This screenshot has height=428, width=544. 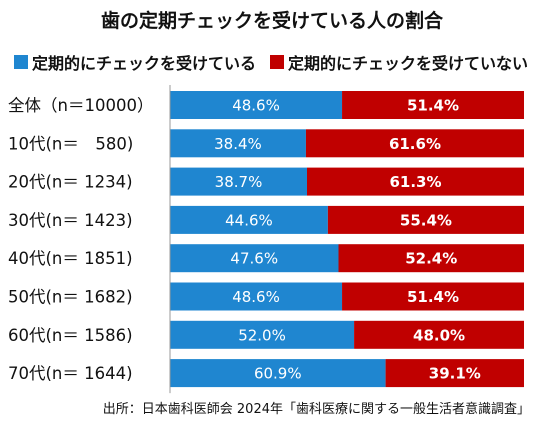 I want to click on legend-swatch-checked, so click(x=21, y=62).